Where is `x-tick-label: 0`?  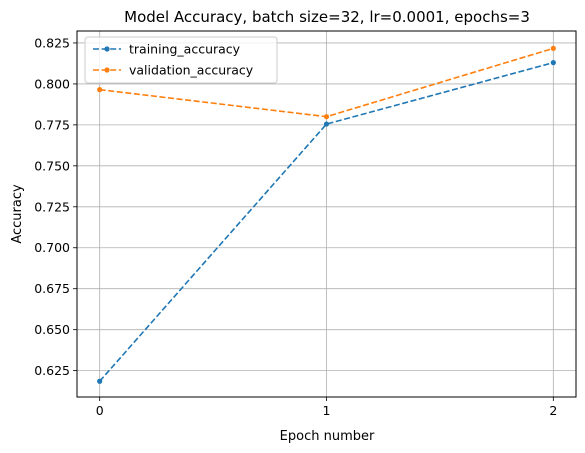
x-tick-label: 0 is located at coordinates (100, 410).